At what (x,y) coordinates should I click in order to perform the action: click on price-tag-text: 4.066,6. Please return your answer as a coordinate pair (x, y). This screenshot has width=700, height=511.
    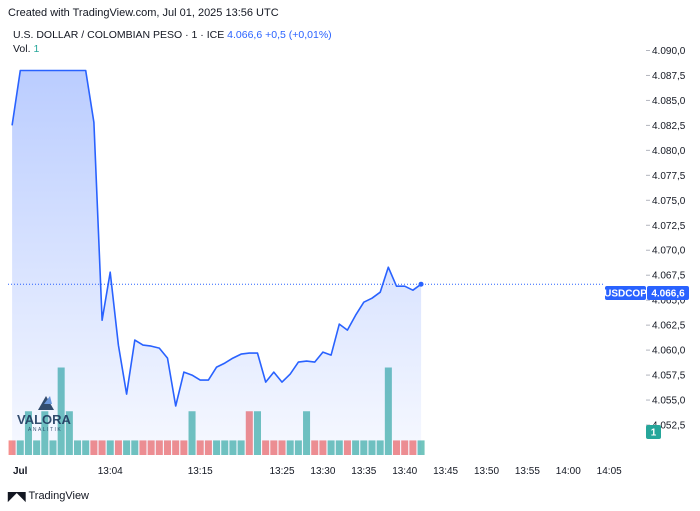
    Looking at the image, I should click on (668, 294).